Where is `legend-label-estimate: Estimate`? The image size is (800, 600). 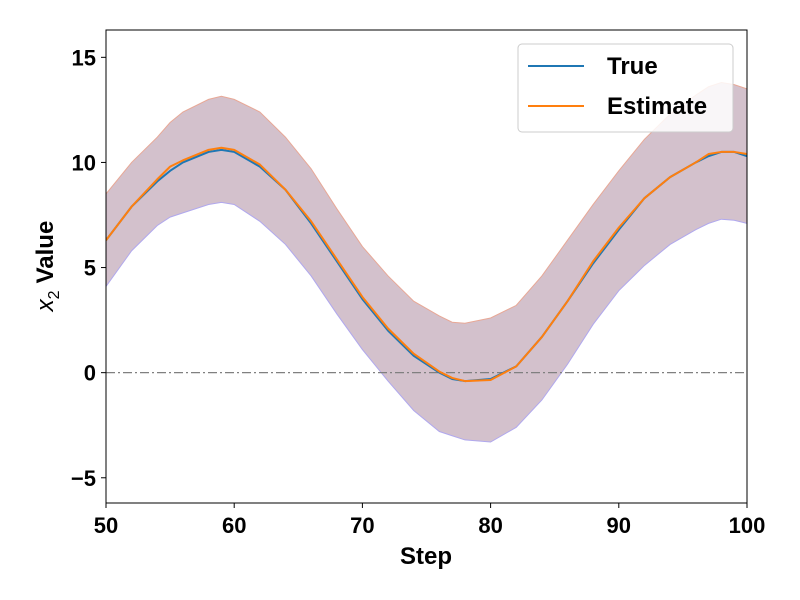
legend-label-estimate: Estimate is located at coordinates (657, 106).